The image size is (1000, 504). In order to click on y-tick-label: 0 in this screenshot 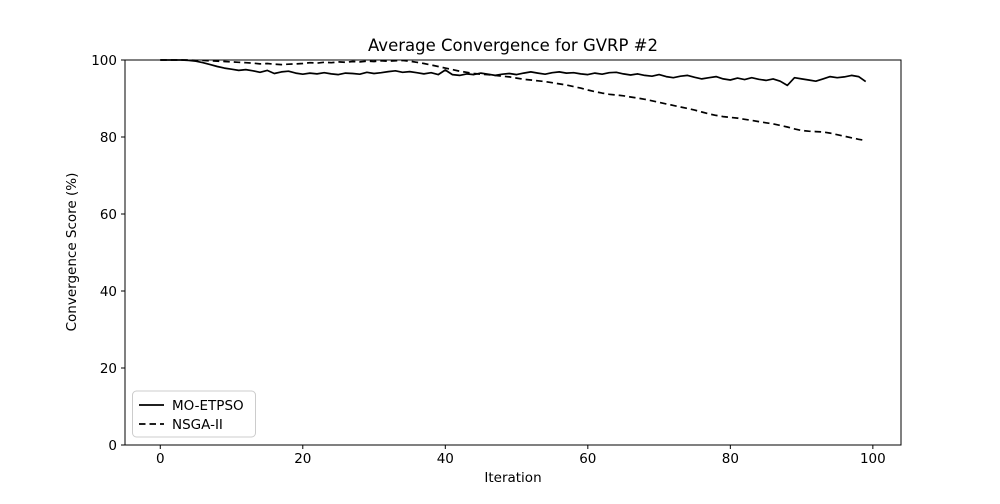, I will do `click(112, 446)`.